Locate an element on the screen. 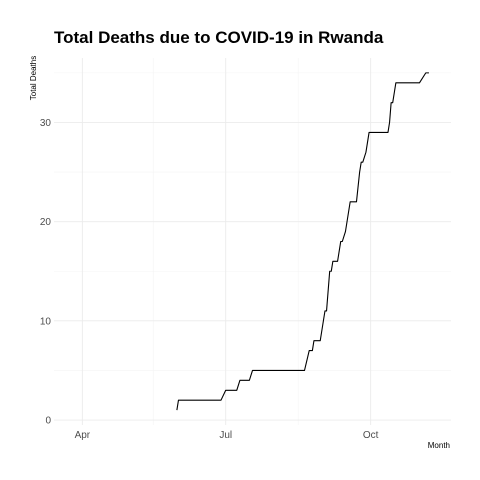 The height and width of the screenshot is (480, 480). y-tick-label: 10 is located at coordinates (46, 321).